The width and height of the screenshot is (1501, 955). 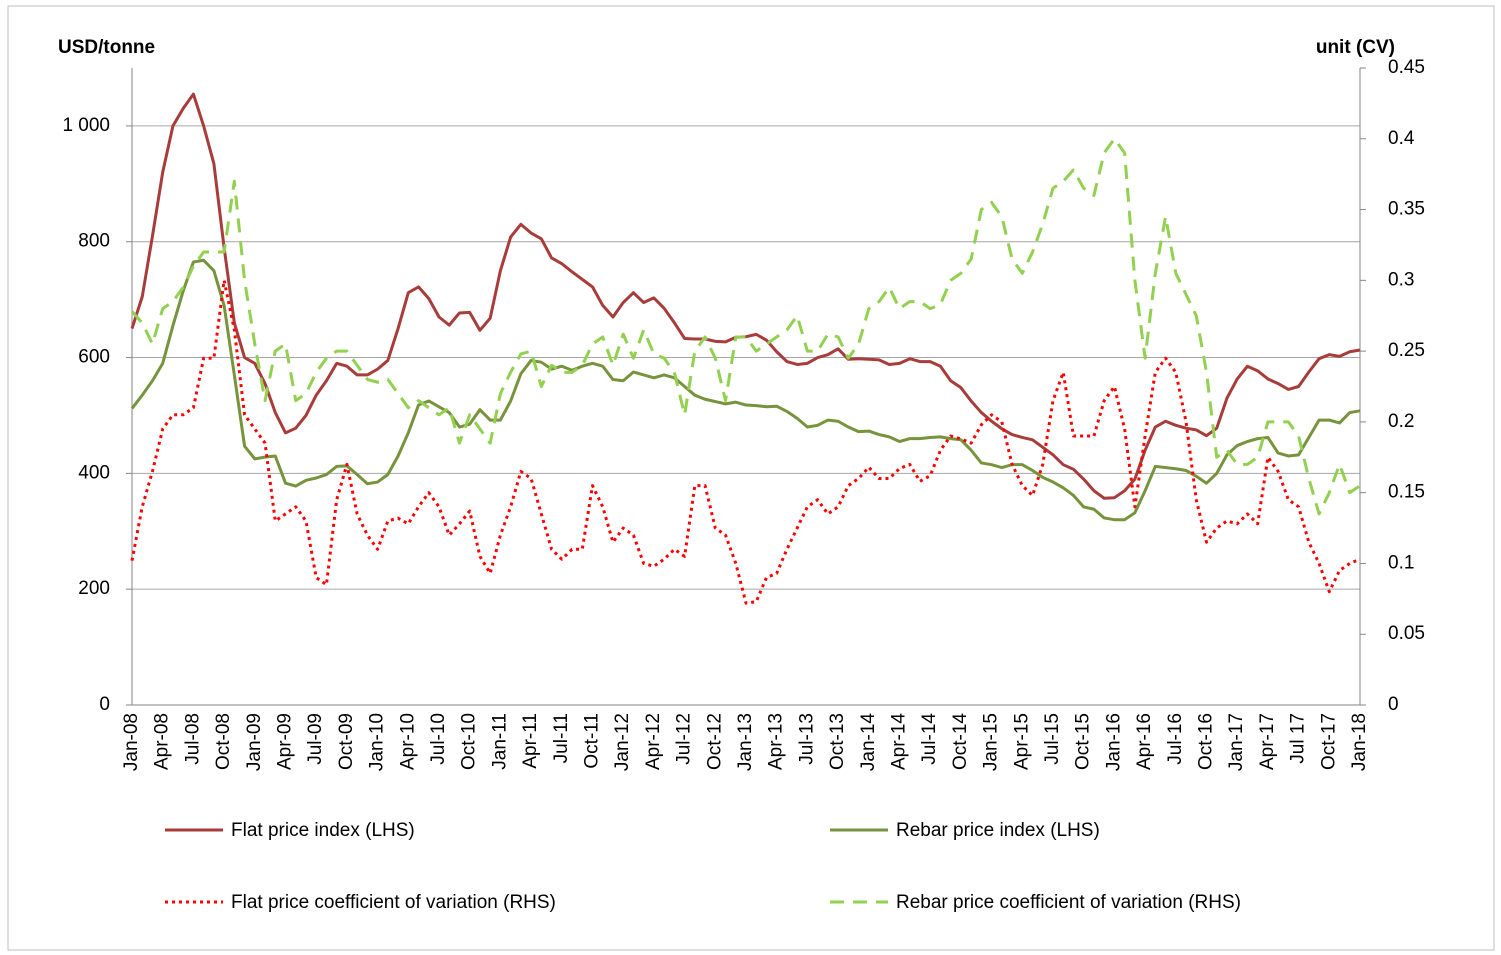 What do you see at coordinates (1406, 350) in the screenshot?
I see `y2-tick-label: 0.25` at bounding box center [1406, 350].